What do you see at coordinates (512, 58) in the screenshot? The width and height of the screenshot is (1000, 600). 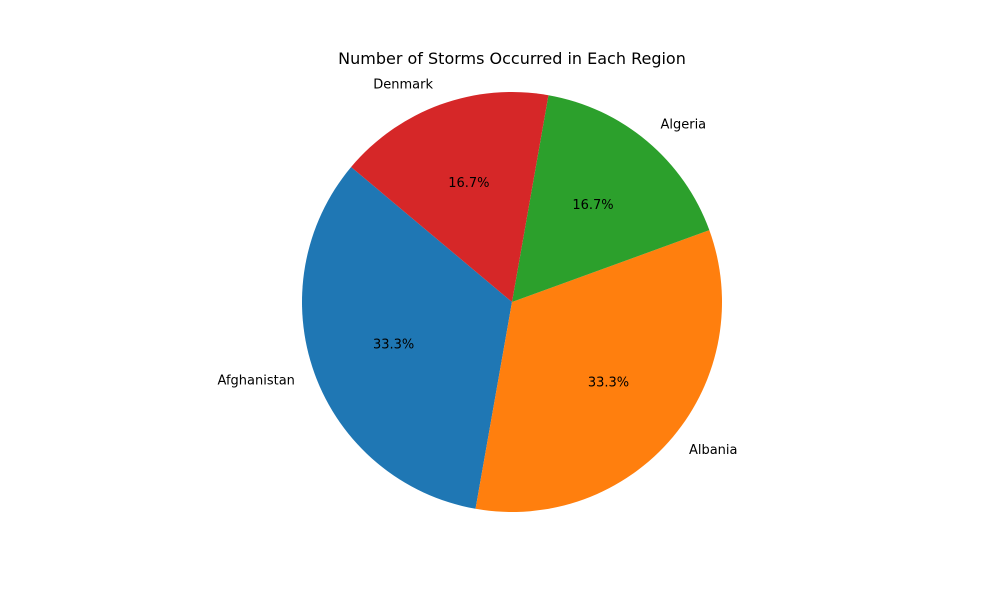 I see `chart-title: Number of Storms Occurred in Each Region` at bounding box center [512, 58].